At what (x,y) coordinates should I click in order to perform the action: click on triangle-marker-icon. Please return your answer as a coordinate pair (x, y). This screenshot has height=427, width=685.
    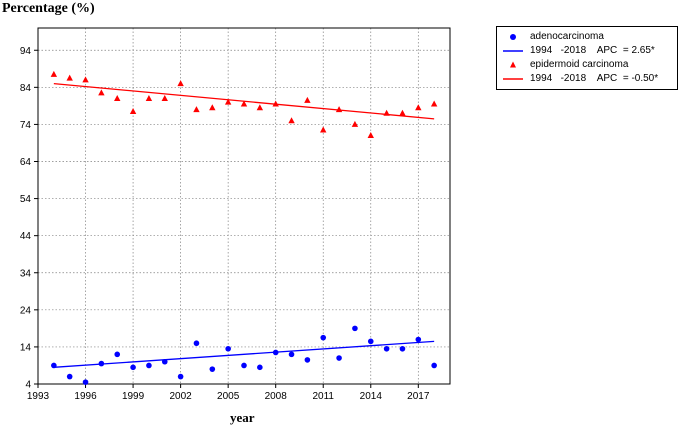
    Looking at the image, I should click on (513, 64).